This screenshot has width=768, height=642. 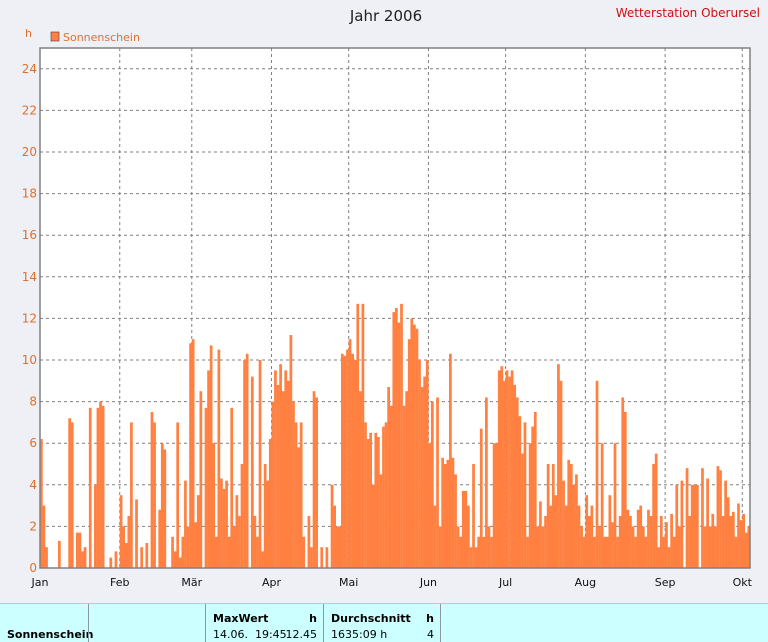 What do you see at coordinates (250, 634) in the screenshot?
I see `max-datetime: 14.06. 19:45` at bounding box center [250, 634].